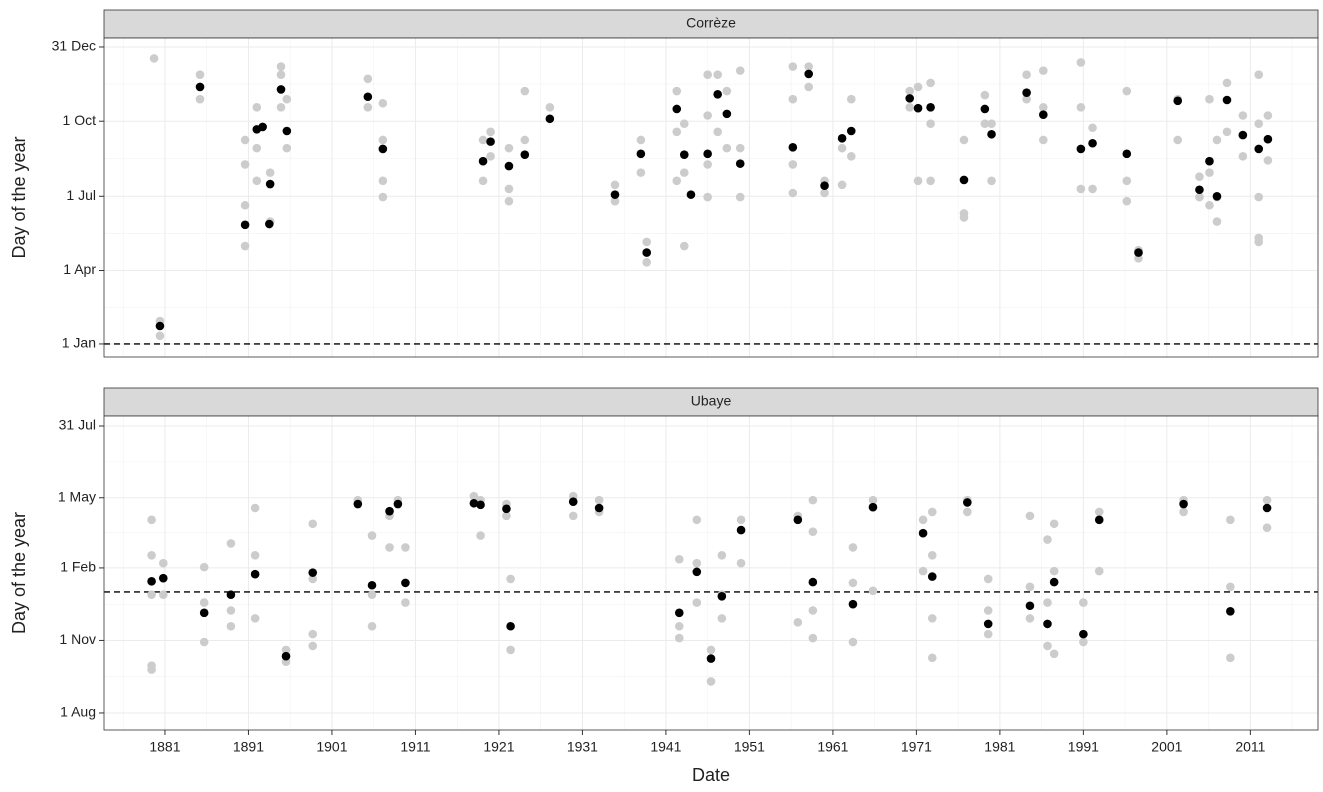  What do you see at coordinates (1083, 747) in the screenshot?
I see `x-tick-label: 1991` at bounding box center [1083, 747].